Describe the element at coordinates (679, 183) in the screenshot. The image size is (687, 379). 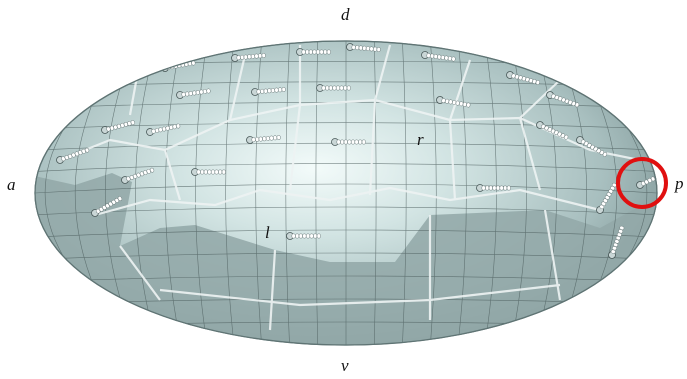
I see `label-posterior: p` at that location.